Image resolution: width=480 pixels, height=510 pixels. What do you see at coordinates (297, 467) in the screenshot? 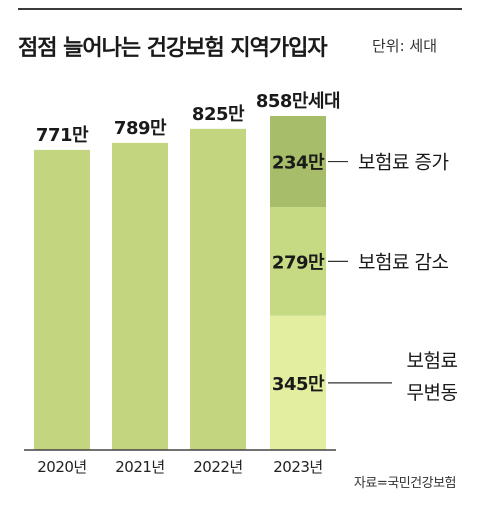
I see `x-tick-label: 2023년` at bounding box center [297, 467].